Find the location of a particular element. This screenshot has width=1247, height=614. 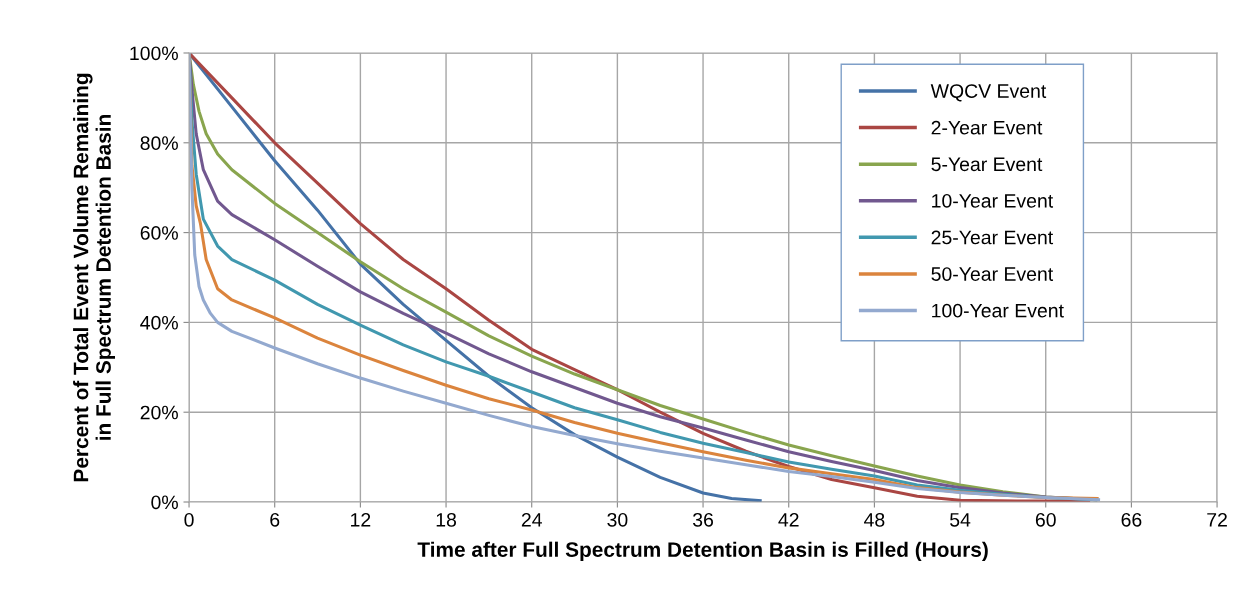

legend-label: 2-Year Event is located at coordinates (987, 127).